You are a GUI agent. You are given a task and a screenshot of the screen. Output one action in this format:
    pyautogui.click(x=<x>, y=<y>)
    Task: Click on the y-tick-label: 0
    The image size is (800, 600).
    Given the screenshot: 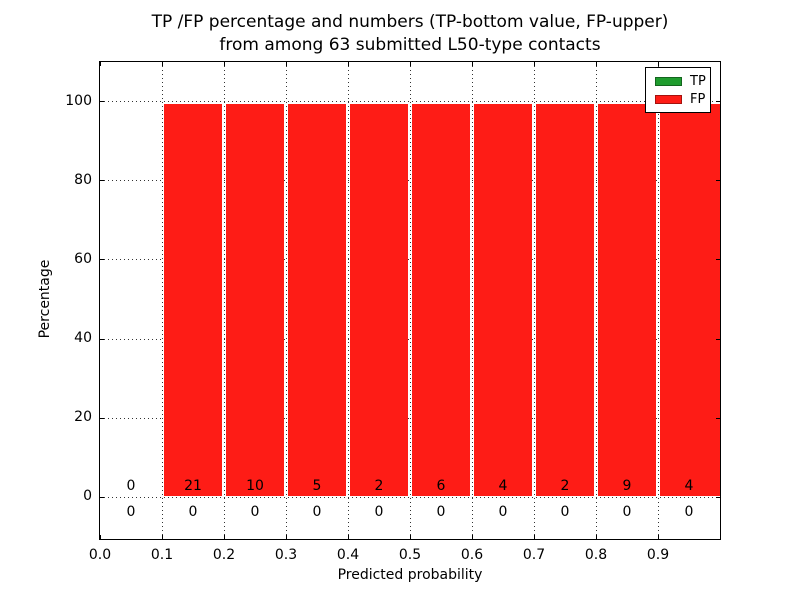 What is the action you would take?
    pyautogui.click(x=87, y=496)
    